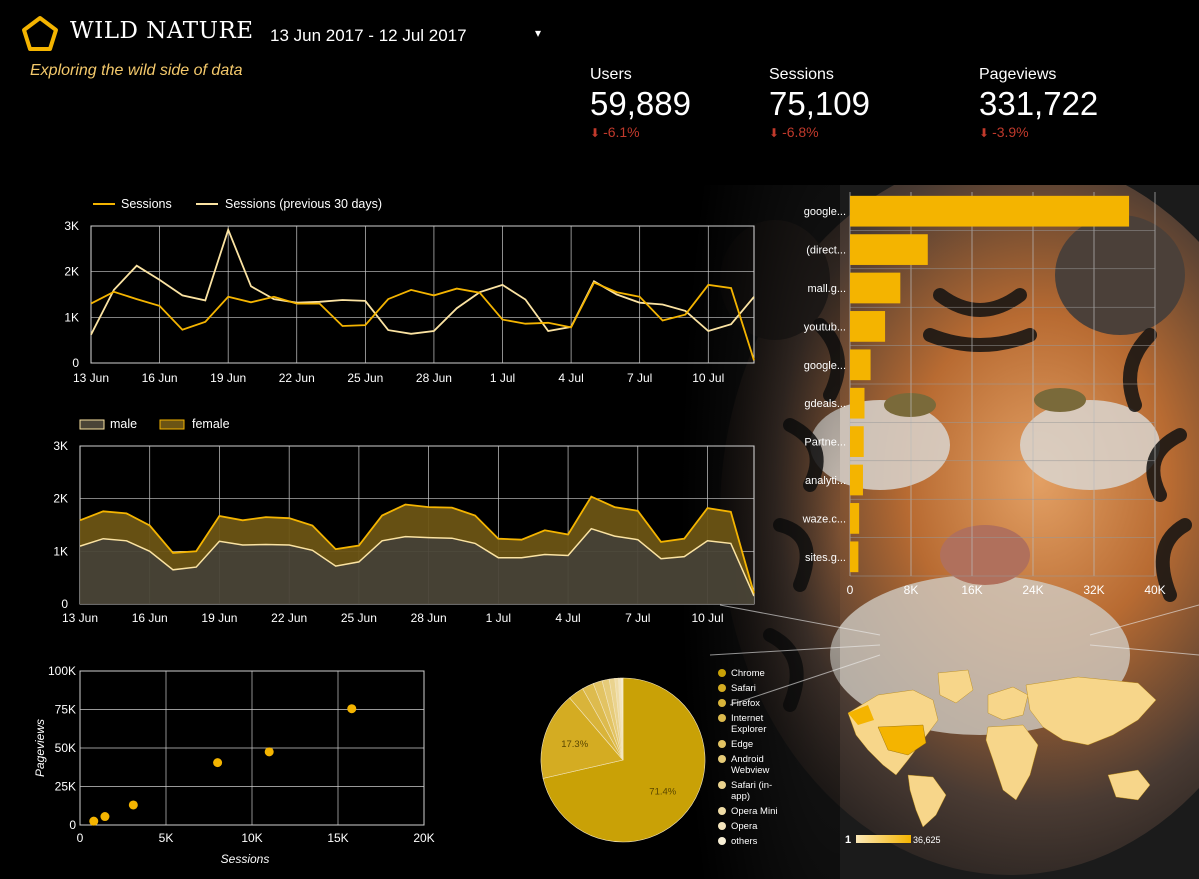 The image size is (1199, 879). Describe the element at coordinates (303, 204) in the screenshot. I see `legend-label: Sessions (previous 30 days)` at that location.